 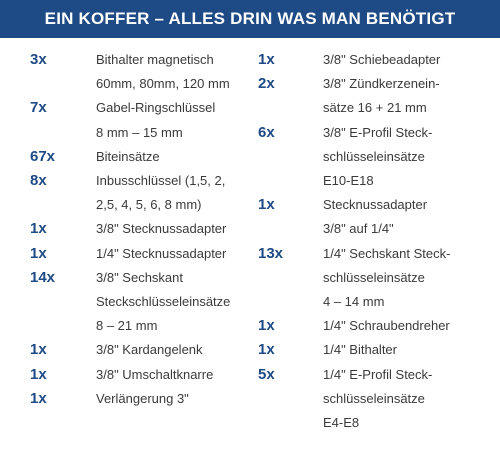 I want to click on item-description-line: 3/8" Umschaltknarre, so click(x=155, y=374).